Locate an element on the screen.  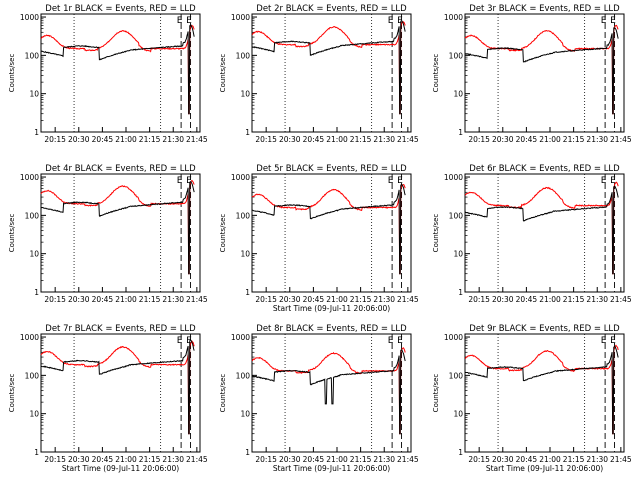
panel-title: Det 3r BLACK = Events, RED = LLD is located at coordinates (544, 9).